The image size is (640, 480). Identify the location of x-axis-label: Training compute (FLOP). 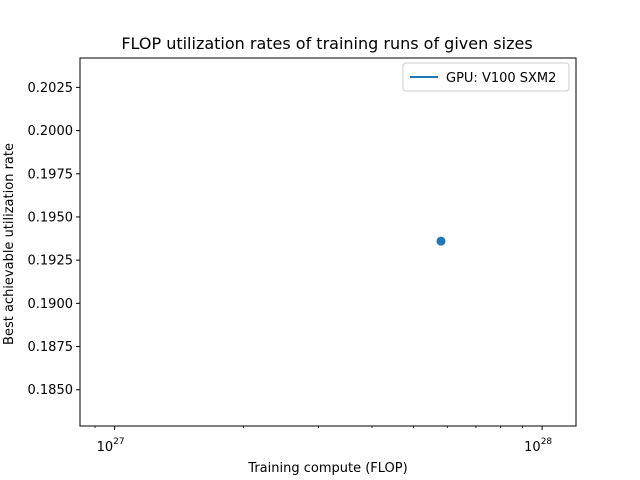
(327, 468).